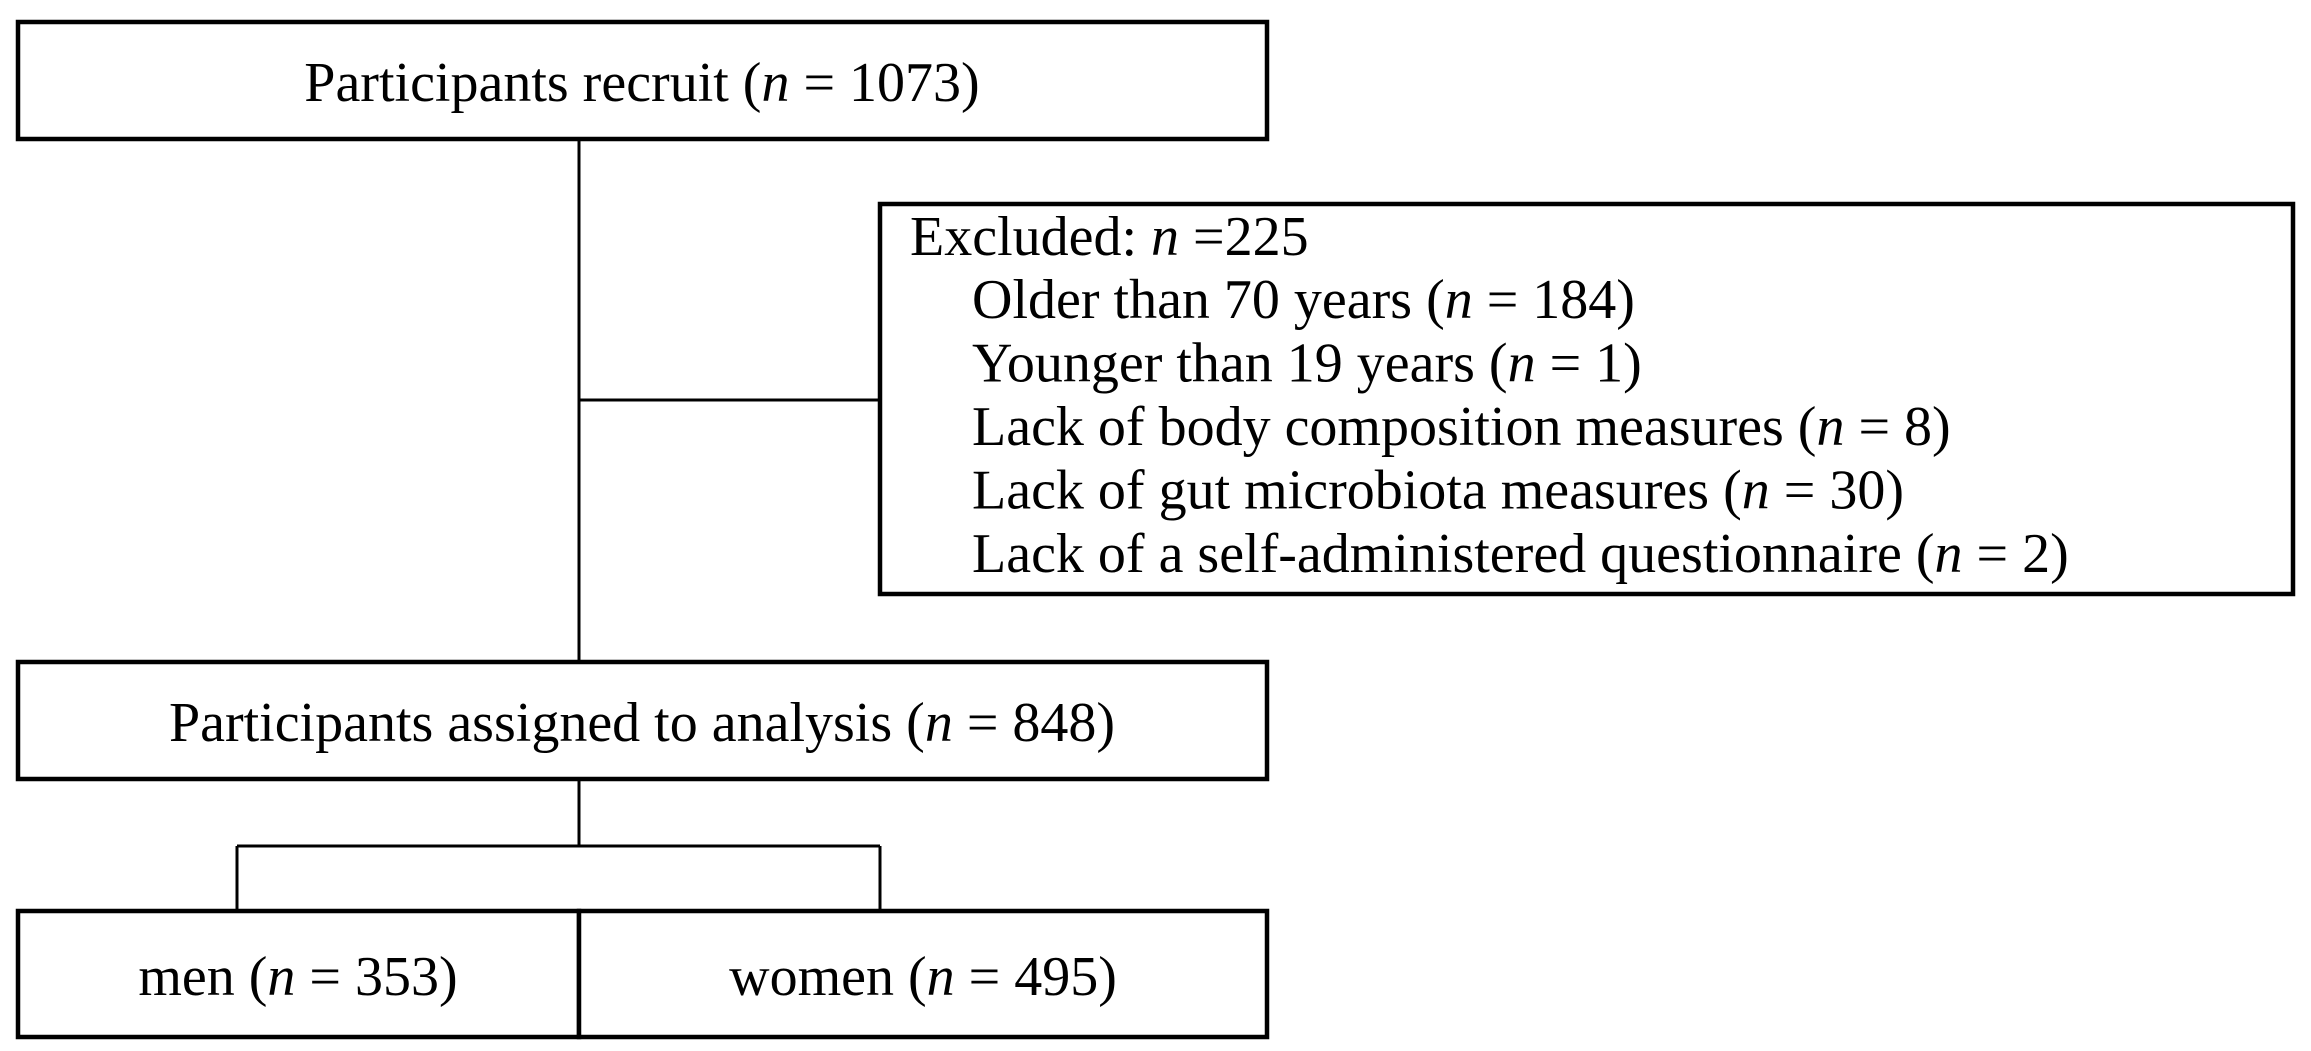  What do you see at coordinates (547, 723) in the screenshot?
I see `label-text: Participants assigned to analysis (` at bounding box center [547, 723].